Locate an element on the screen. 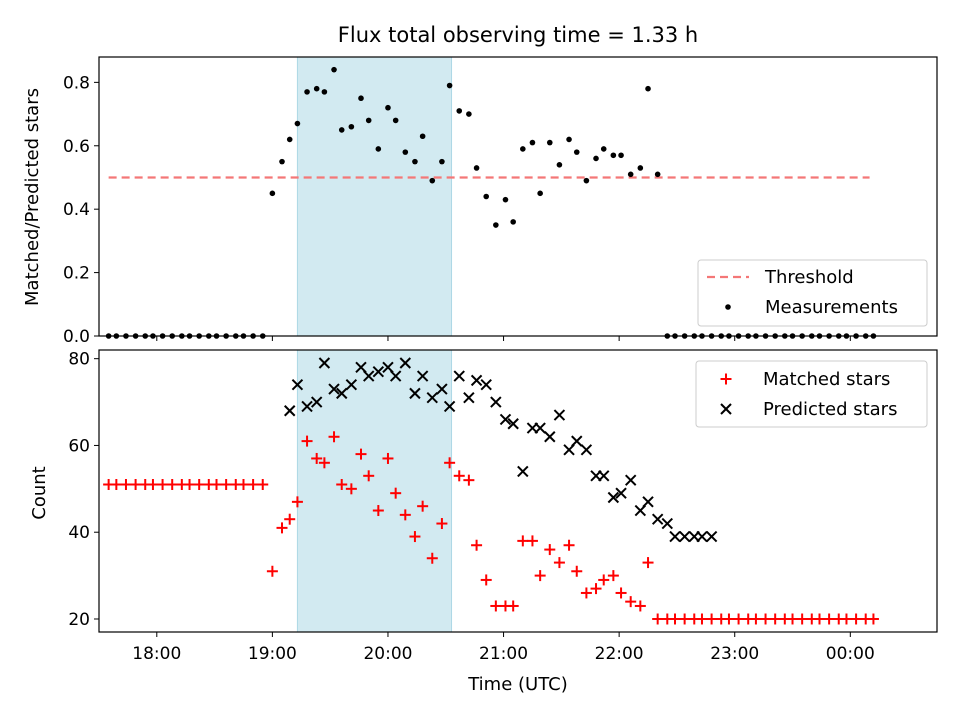  top-highlight-span-layer is located at coordinates (374, 196).